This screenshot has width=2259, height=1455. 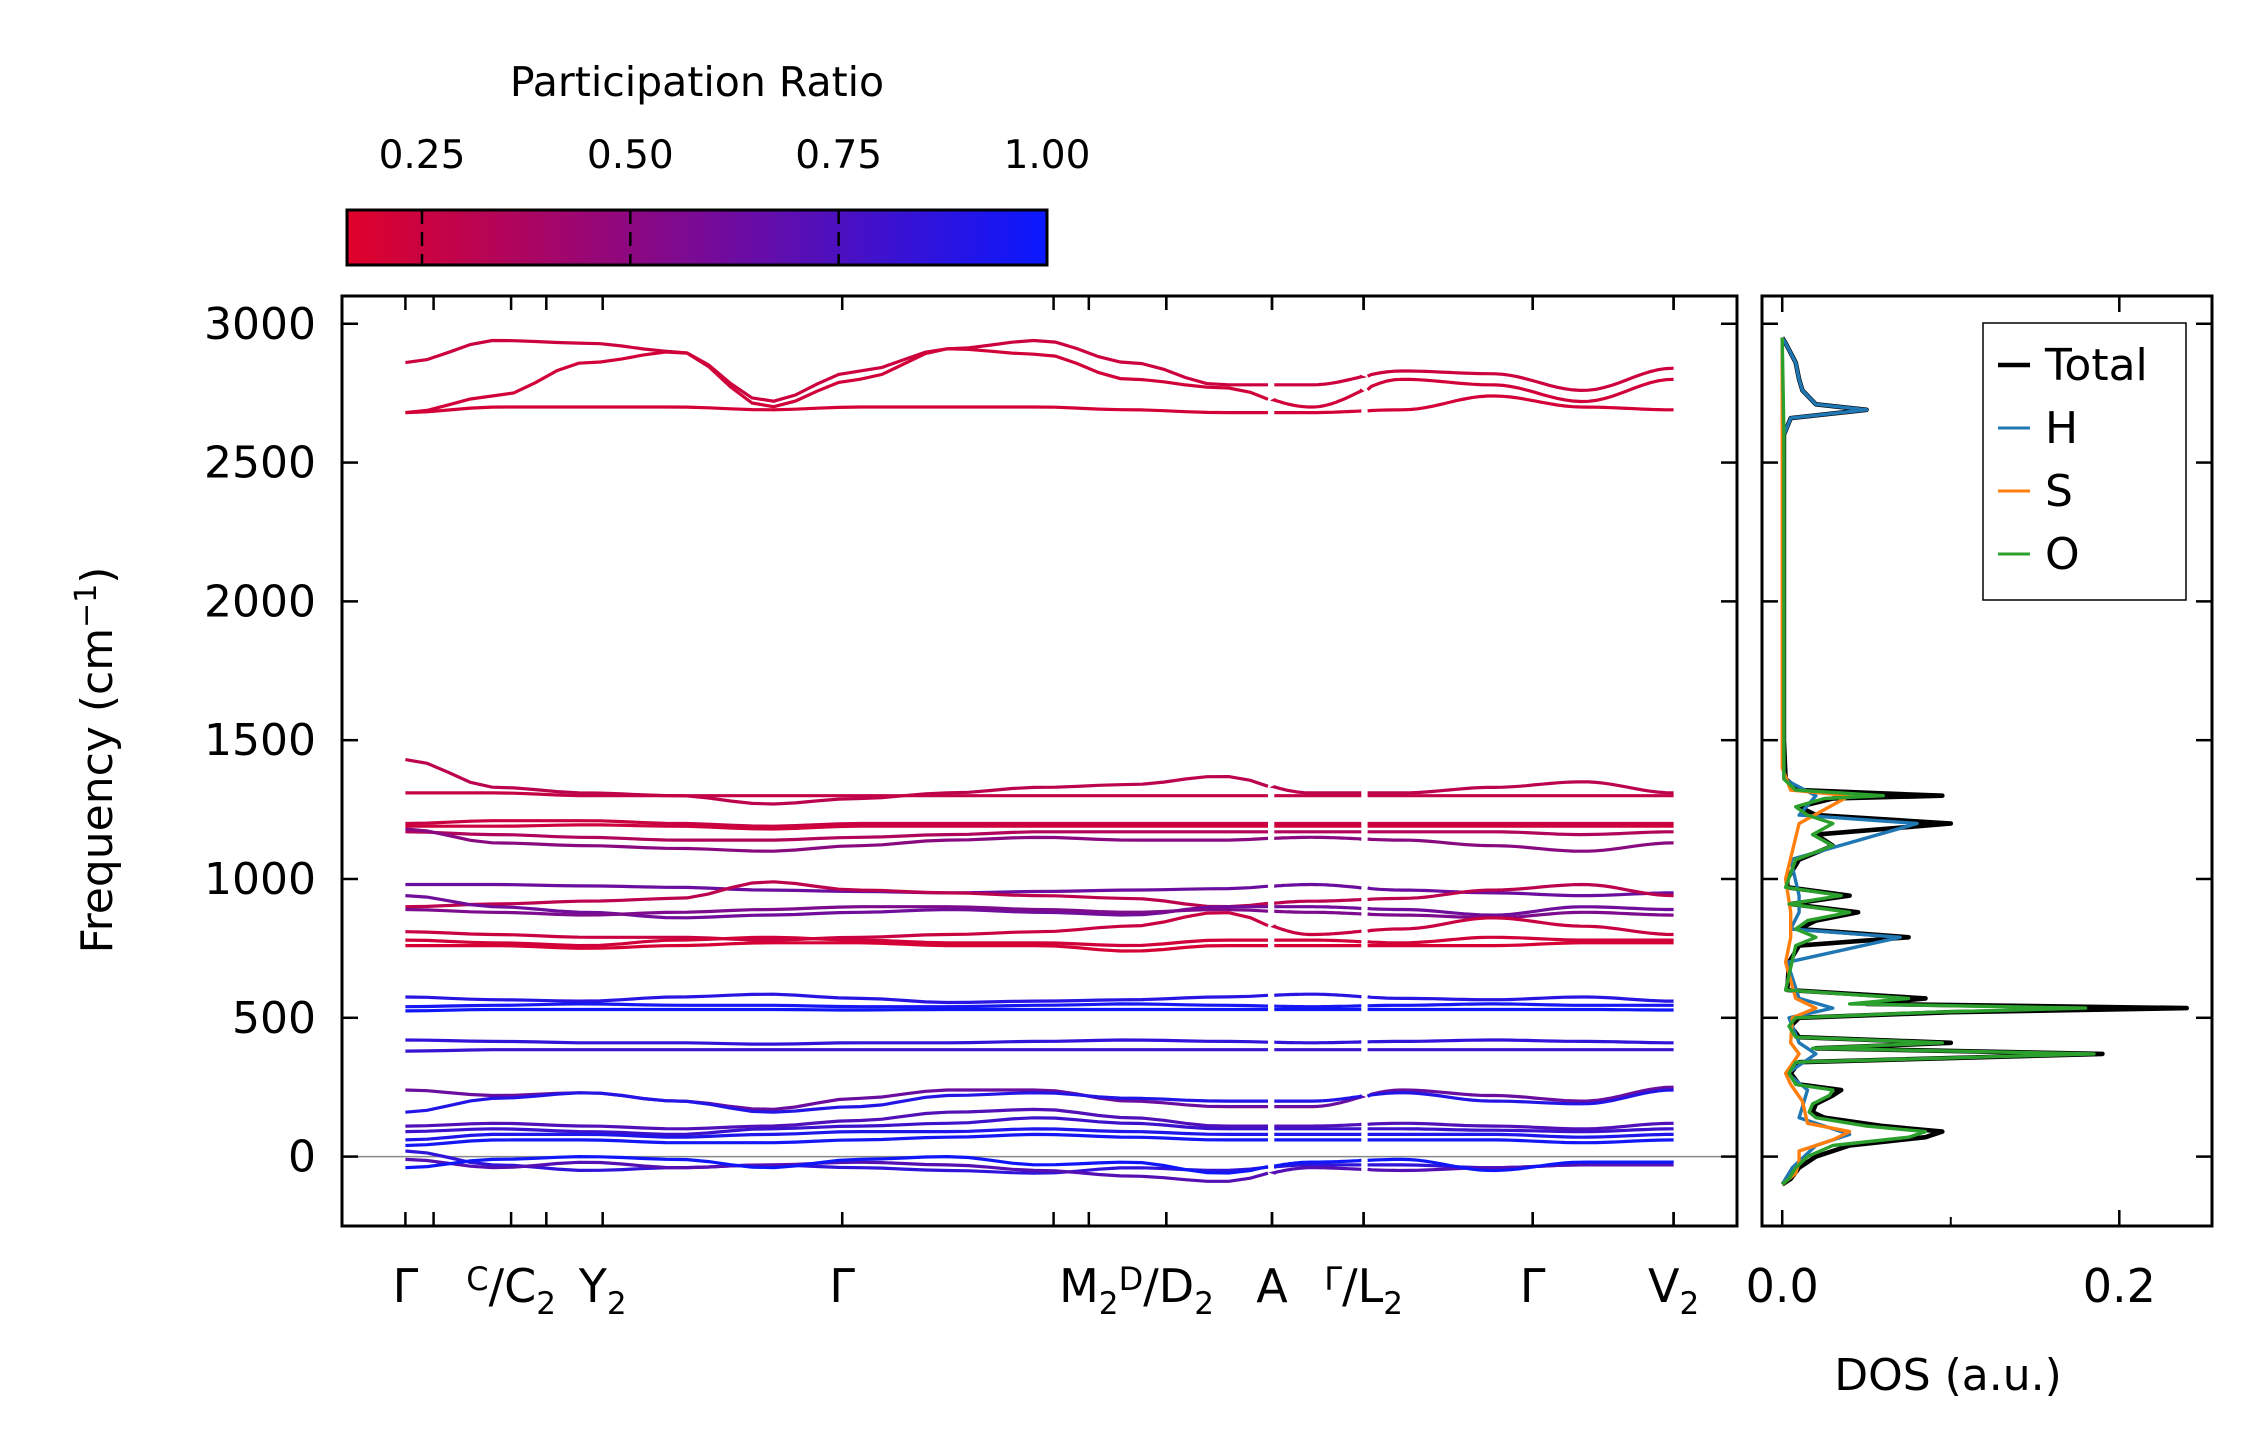 What do you see at coordinates (1088, 1290) in the screenshot?
I see `kpoint-label: M2` at bounding box center [1088, 1290].